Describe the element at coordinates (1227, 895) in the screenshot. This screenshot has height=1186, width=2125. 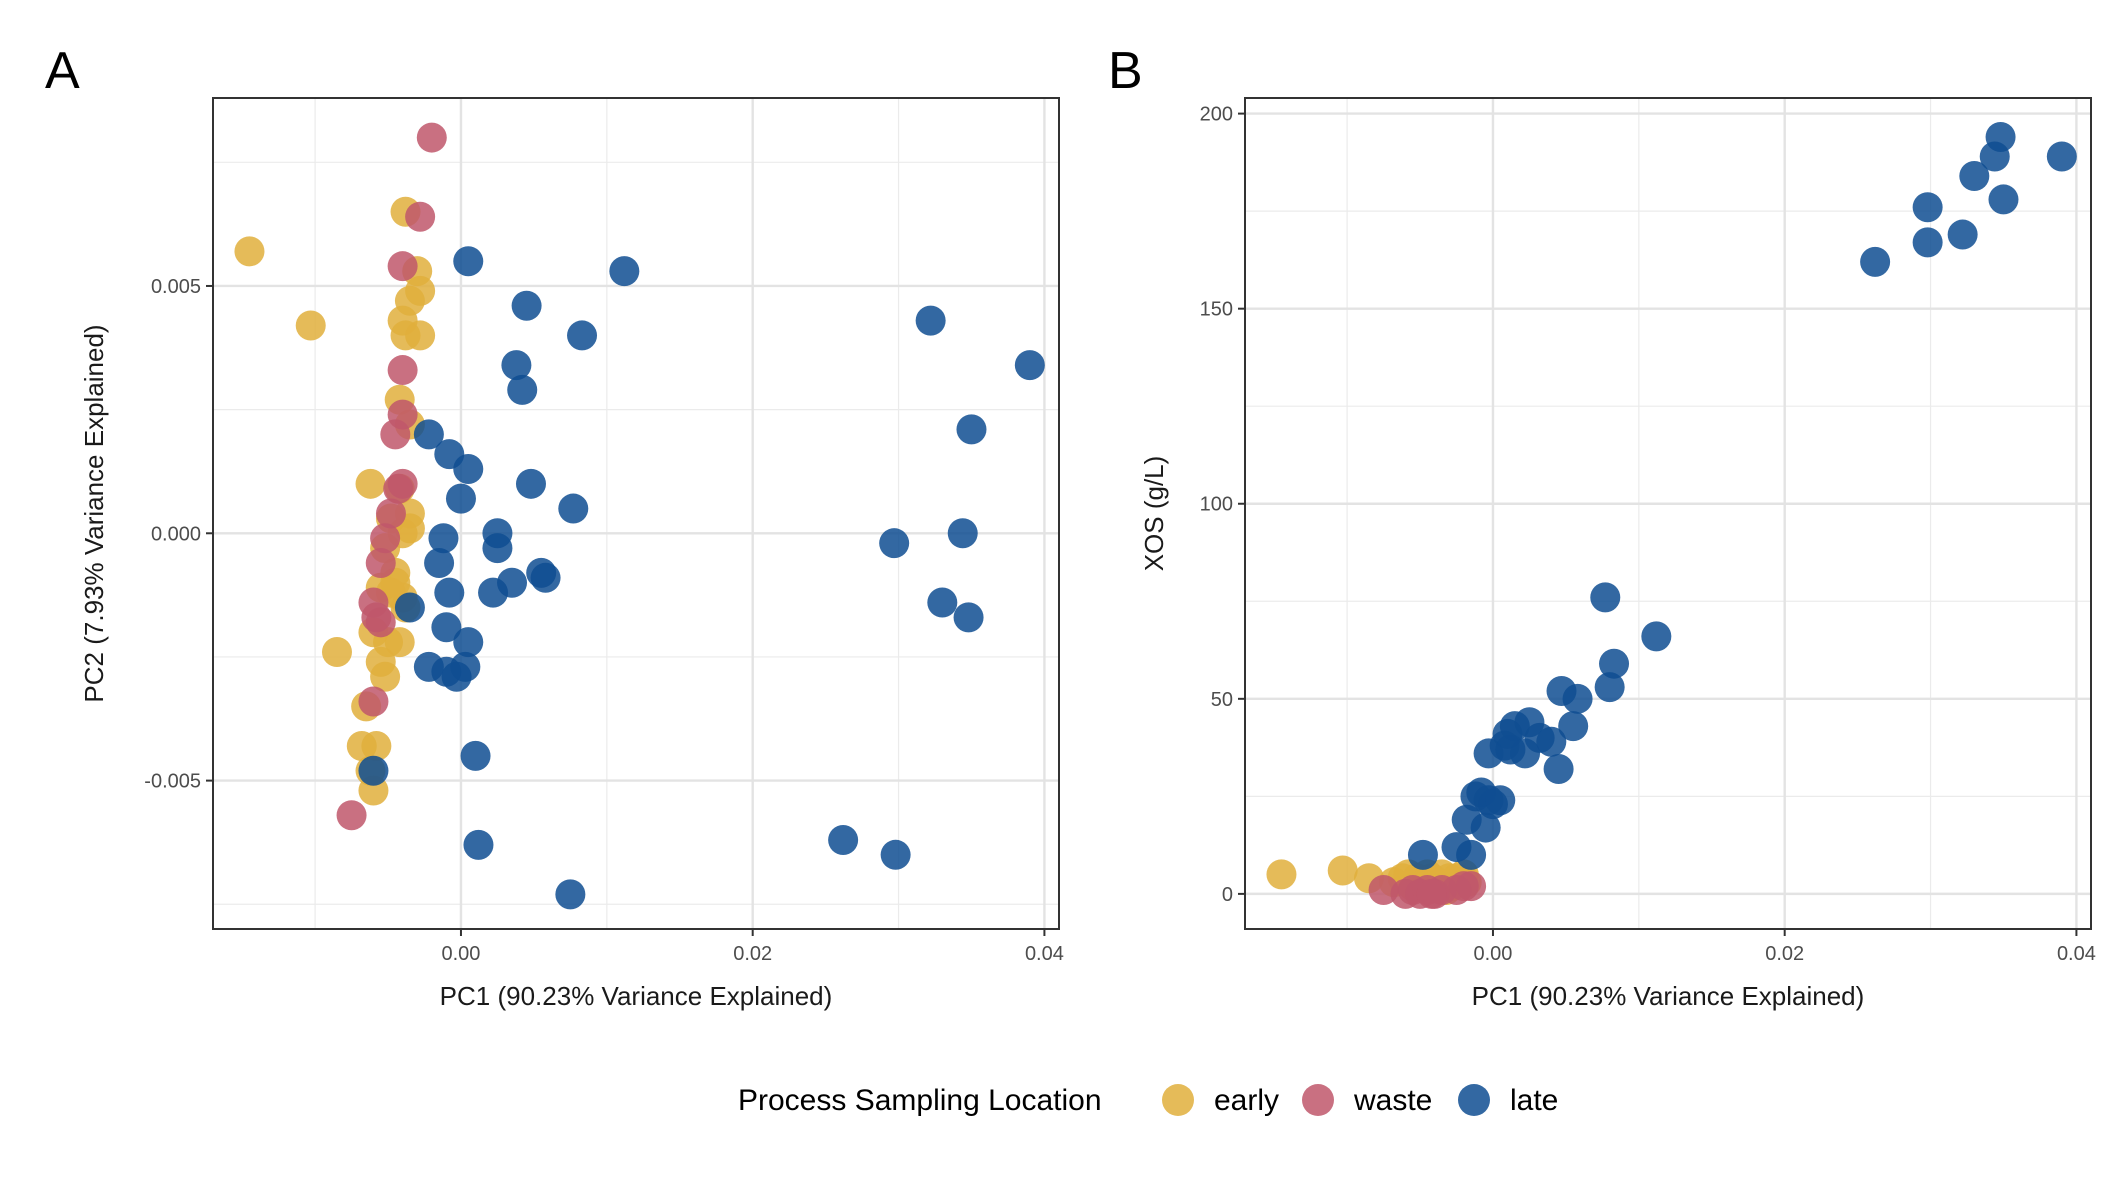
I see `y-tick-label-0: 0` at that location.